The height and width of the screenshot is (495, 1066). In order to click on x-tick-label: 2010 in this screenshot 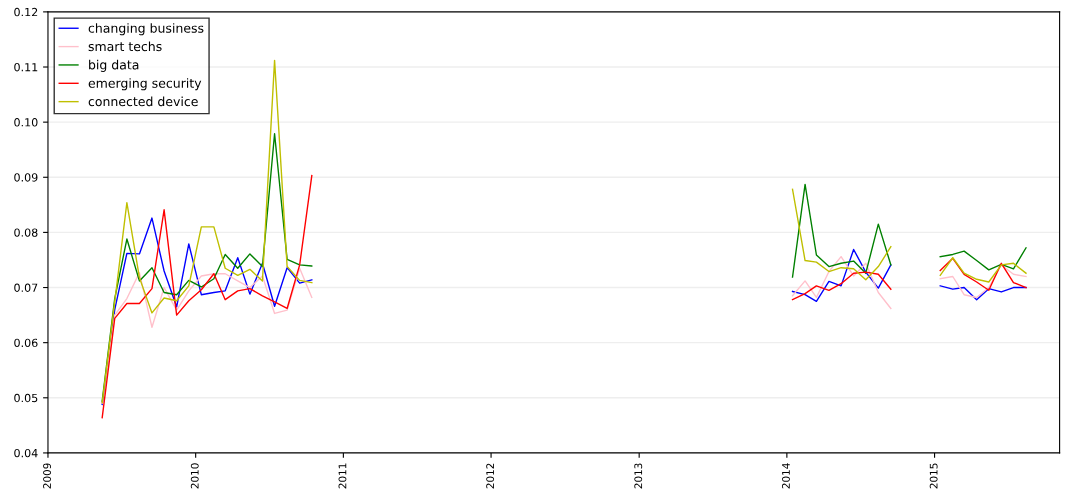, I will do `click(194, 476)`.